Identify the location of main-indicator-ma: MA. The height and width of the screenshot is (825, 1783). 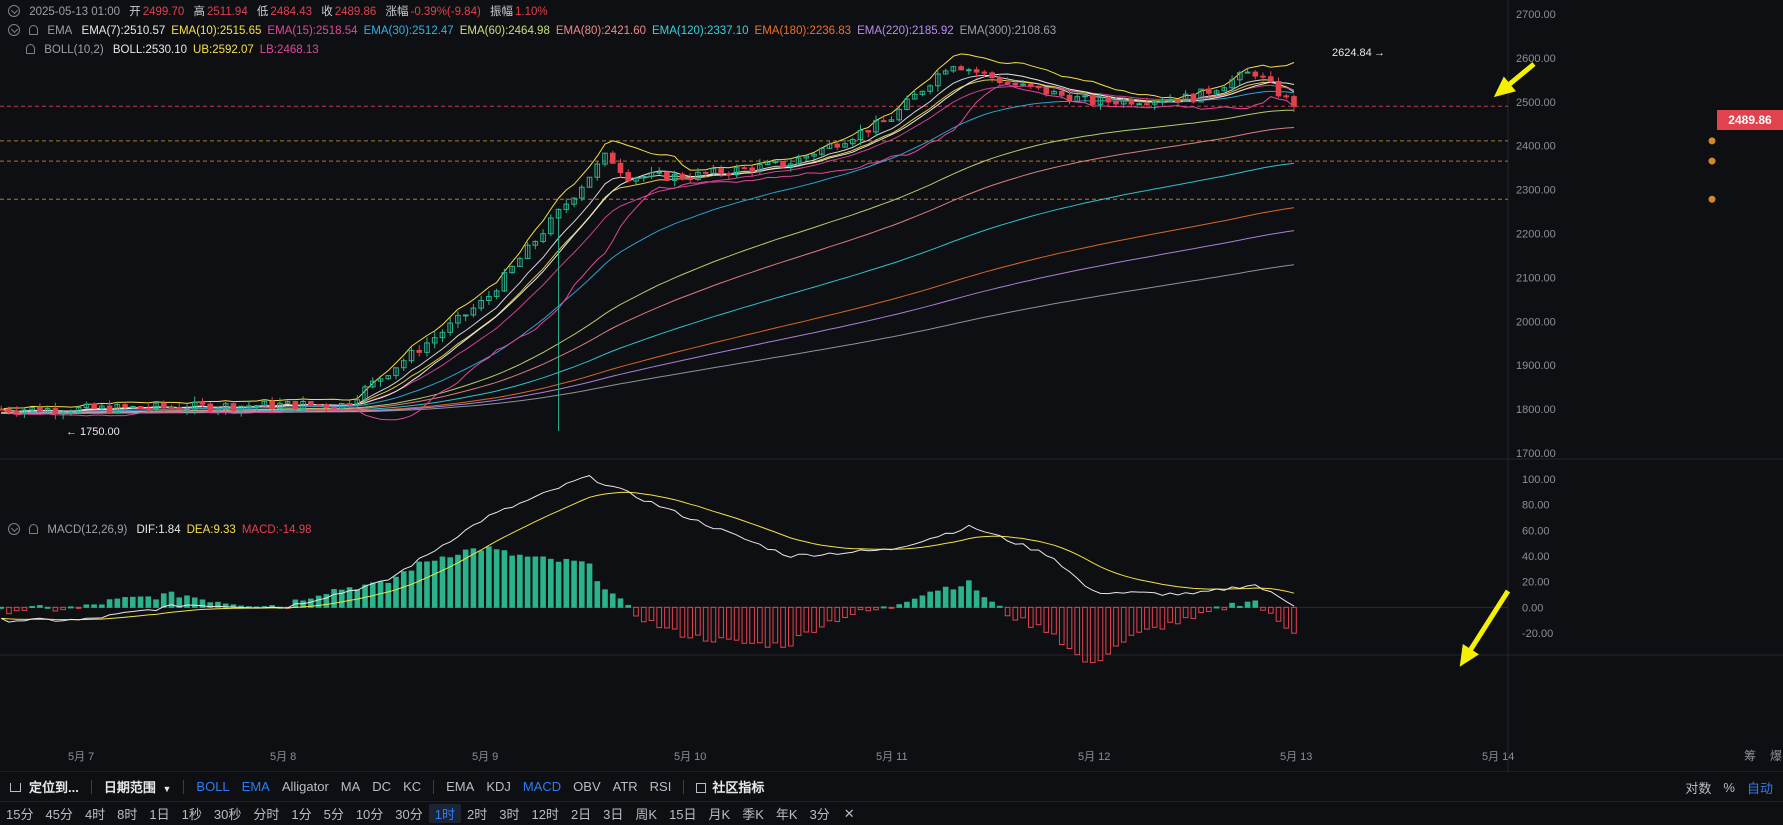
(350, 786).